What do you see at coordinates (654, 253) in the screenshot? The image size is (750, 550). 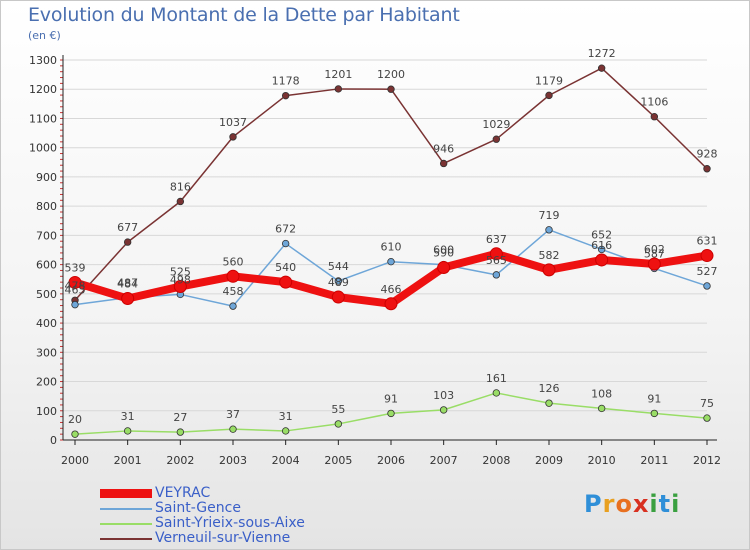 I see `data-label-saint-gence: 587` at bounding box center [654, 253].